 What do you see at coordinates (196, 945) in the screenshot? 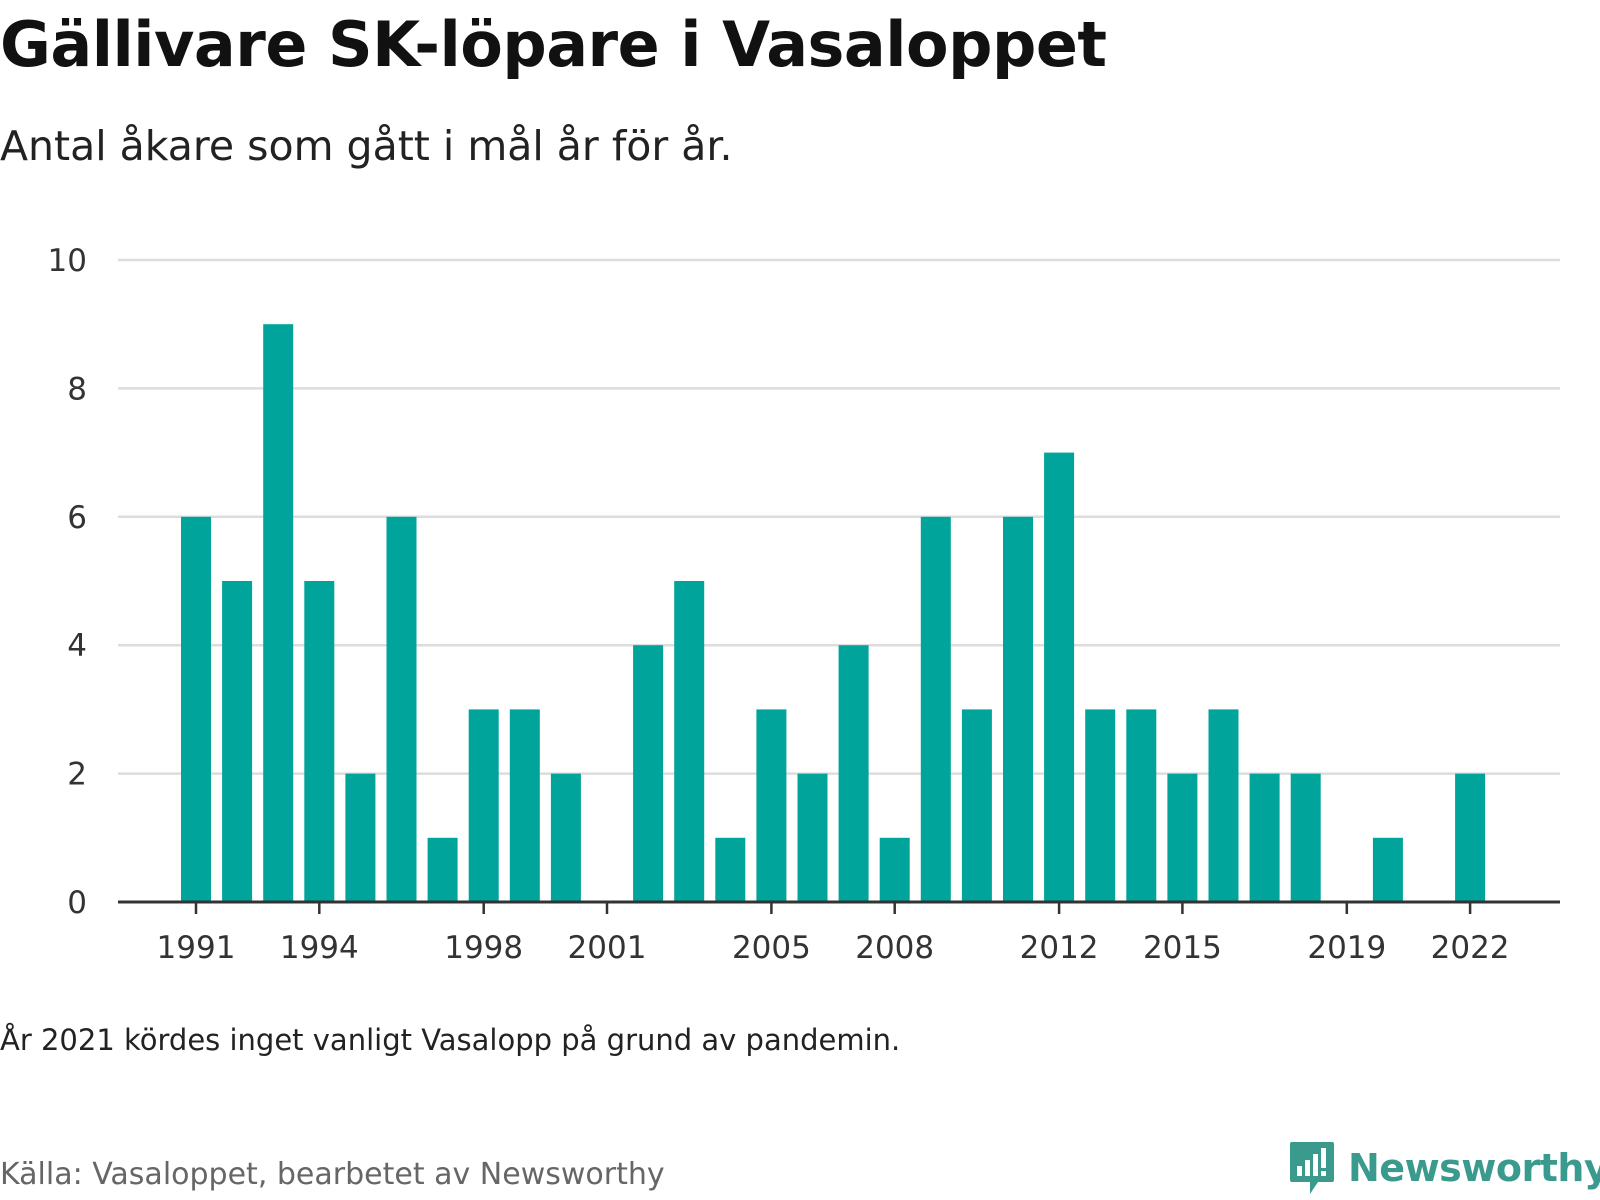
I see `x-tick-label: 1991` at bounding box center [196, 945].